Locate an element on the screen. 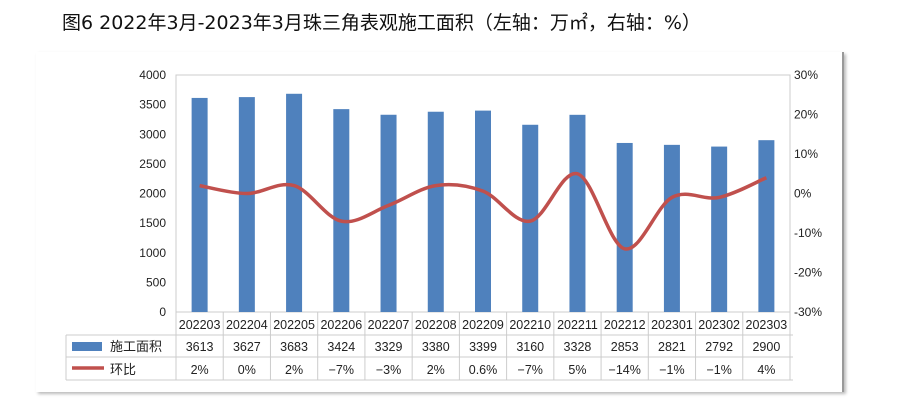 The image size is (900, 402). left-tick-label: 3500 is located at coordinates (152, 105).